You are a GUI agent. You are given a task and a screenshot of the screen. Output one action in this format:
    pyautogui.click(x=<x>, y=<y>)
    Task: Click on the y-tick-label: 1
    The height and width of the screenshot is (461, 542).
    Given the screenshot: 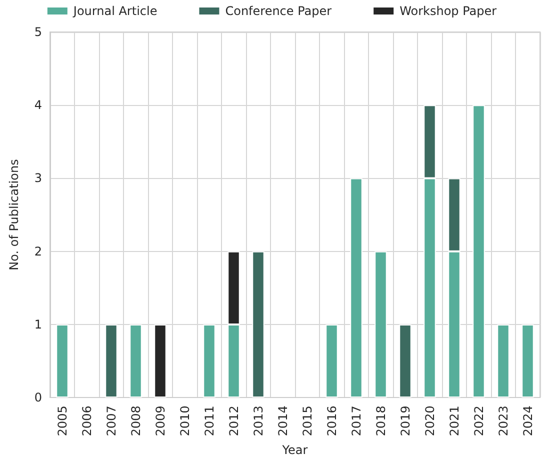 What is the action you would take?
    pyautogui.click(x=38, y=324)
    